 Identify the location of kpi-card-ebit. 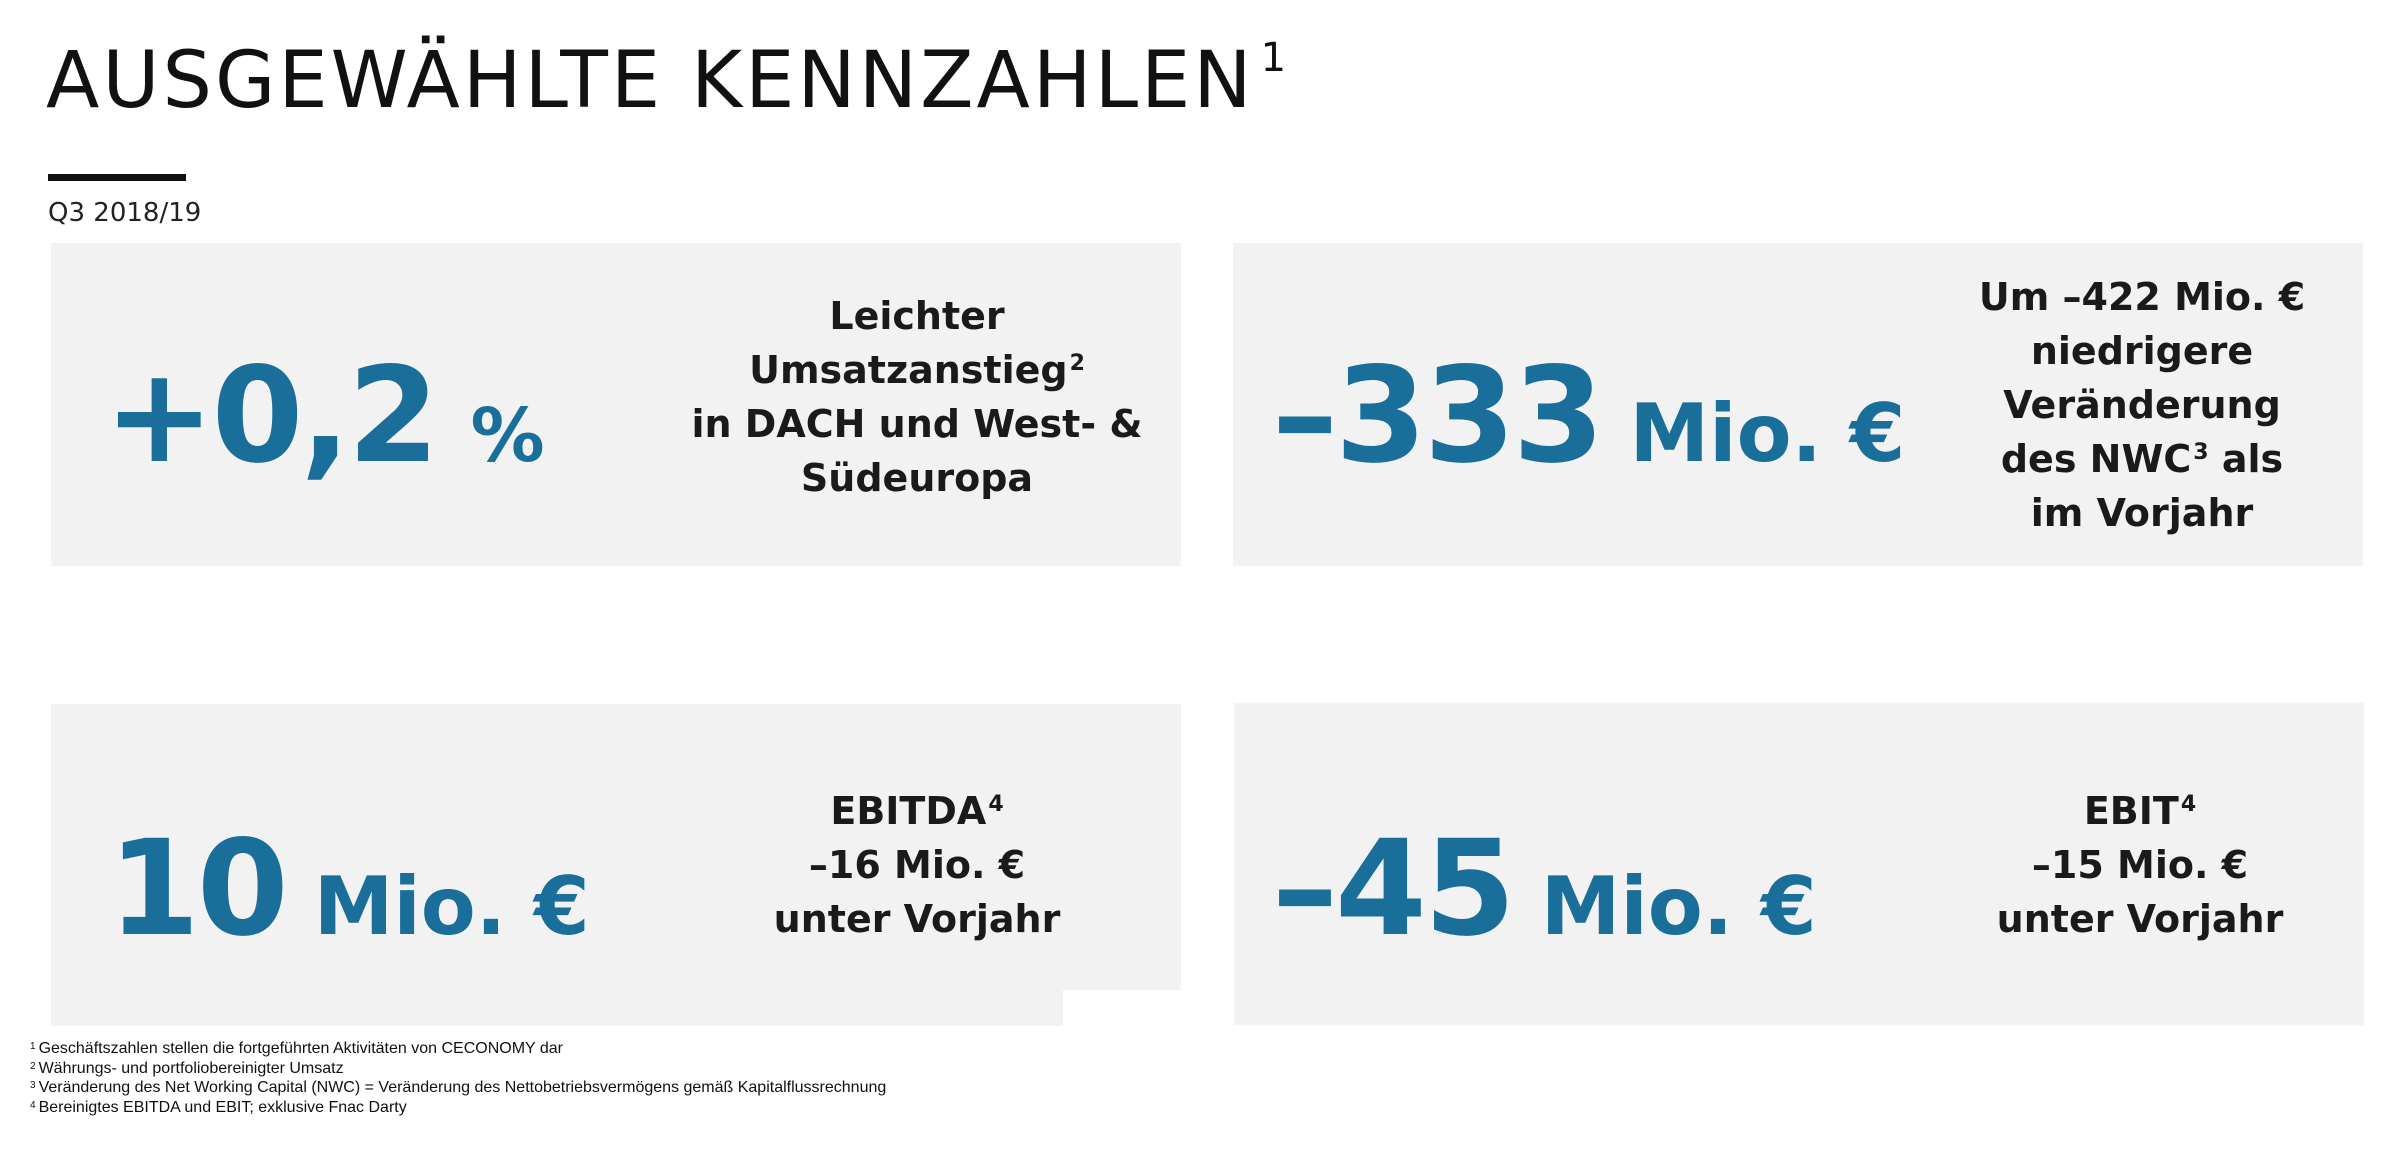
(1799, 864).